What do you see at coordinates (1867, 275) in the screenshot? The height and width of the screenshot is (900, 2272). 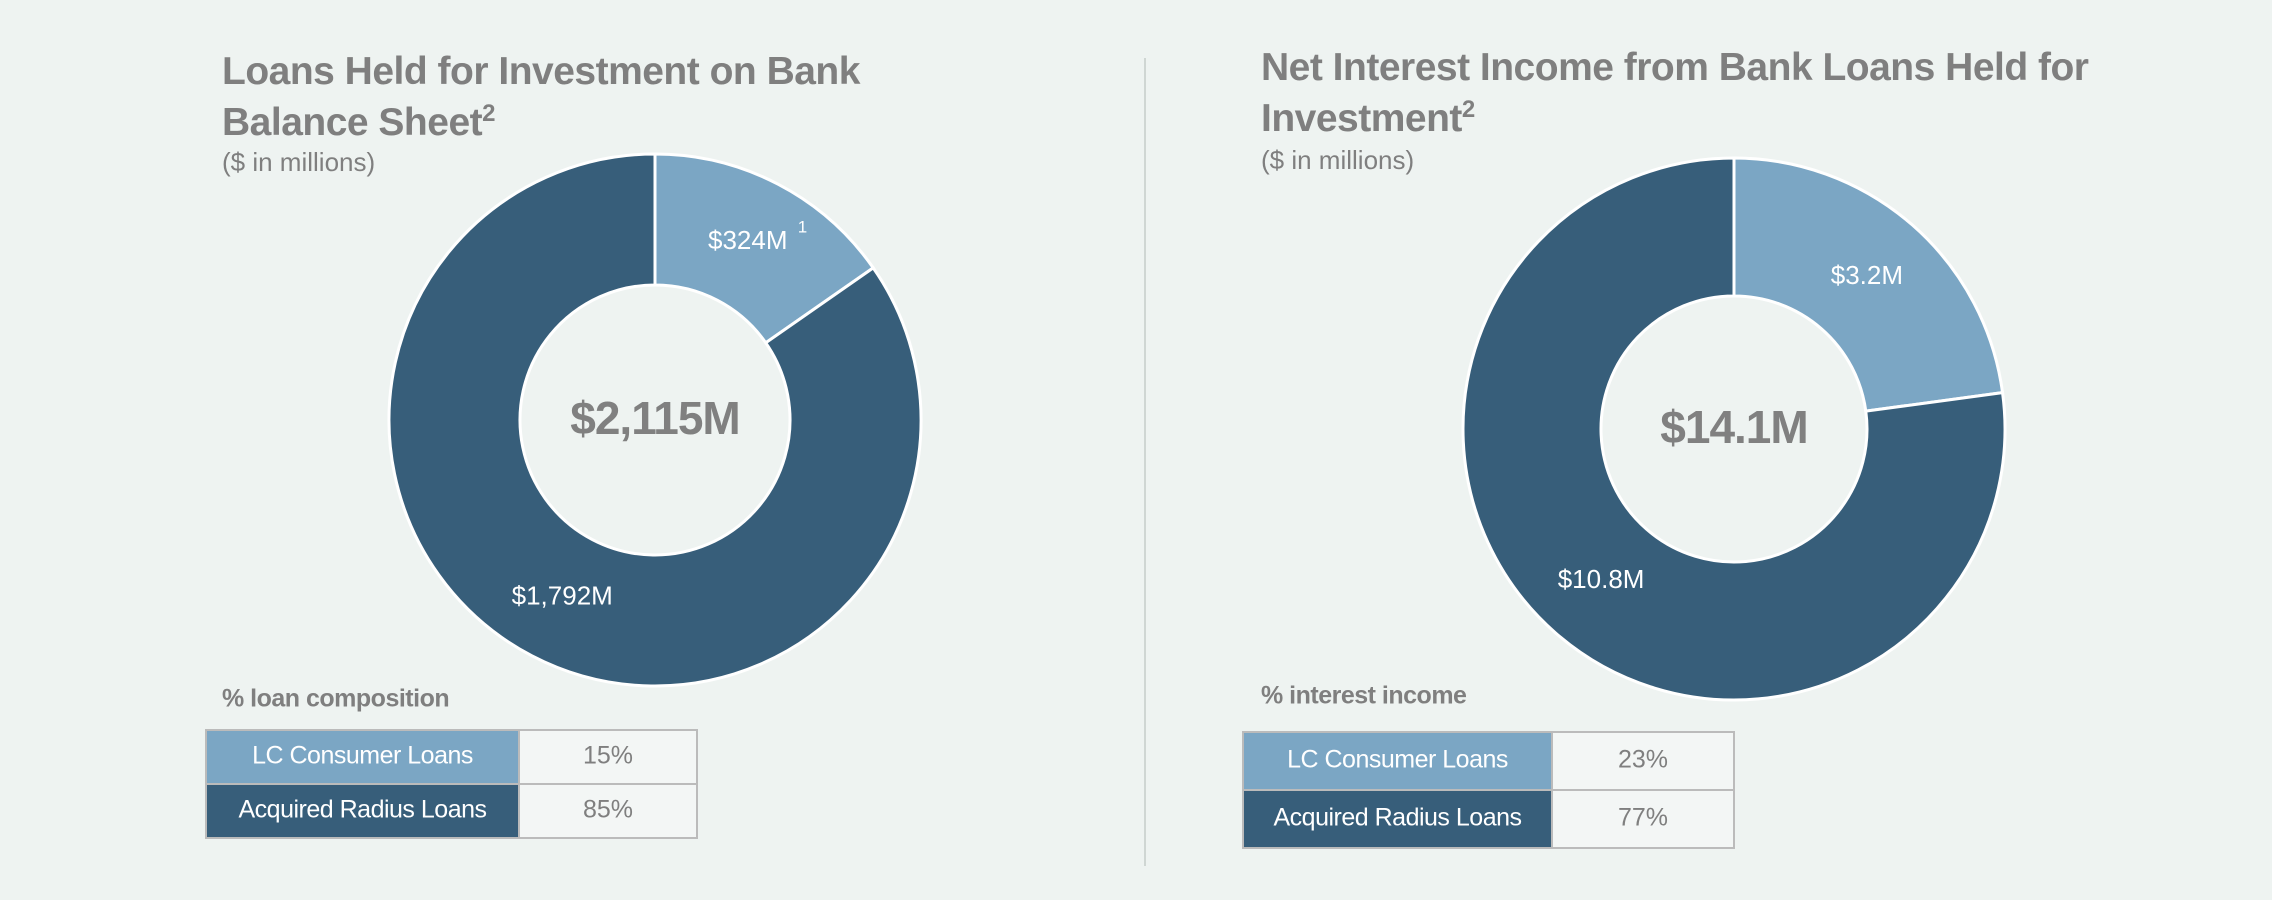 I see `value-label: $3.2M` at bounding box center [1867, 275].